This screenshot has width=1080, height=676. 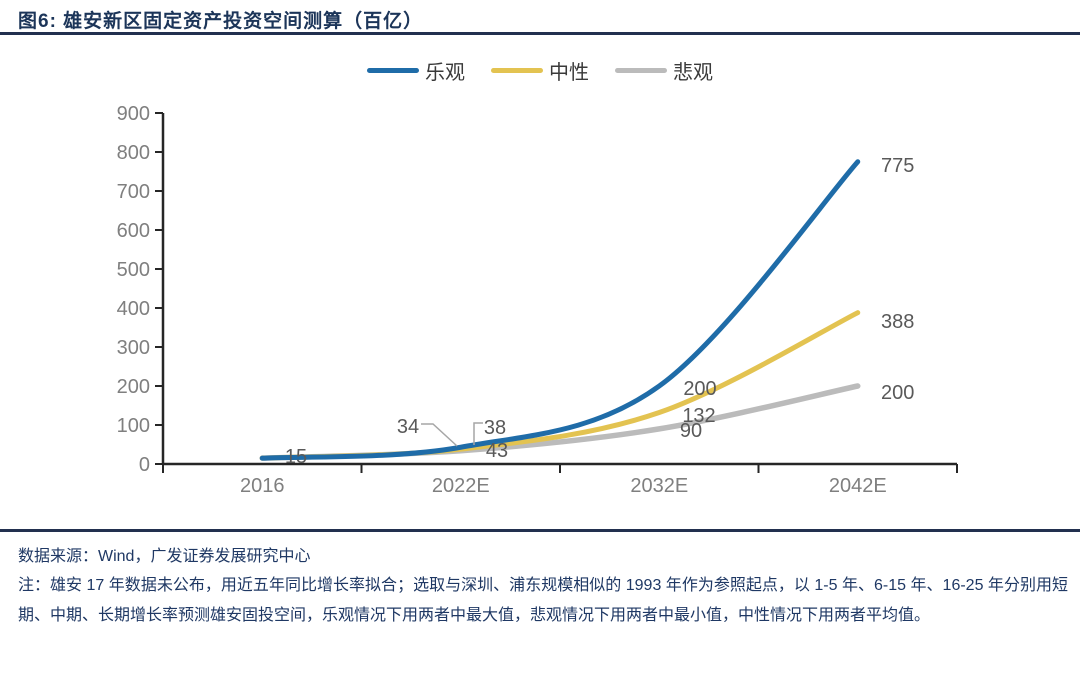 I want to click on figure-title: 图6: 雄安新区固定资产投资空间测算（百亿）, so click(x=221, y=21).